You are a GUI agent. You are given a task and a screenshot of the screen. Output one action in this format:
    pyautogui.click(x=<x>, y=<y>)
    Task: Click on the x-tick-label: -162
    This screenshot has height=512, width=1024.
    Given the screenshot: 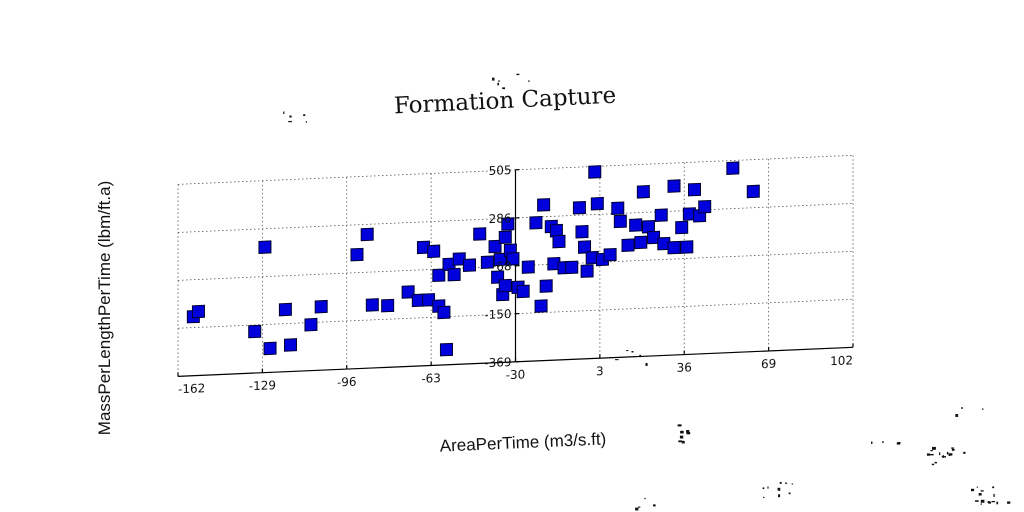 What is the action you would take?
    pyautogui.click(x=191, y=388)
    